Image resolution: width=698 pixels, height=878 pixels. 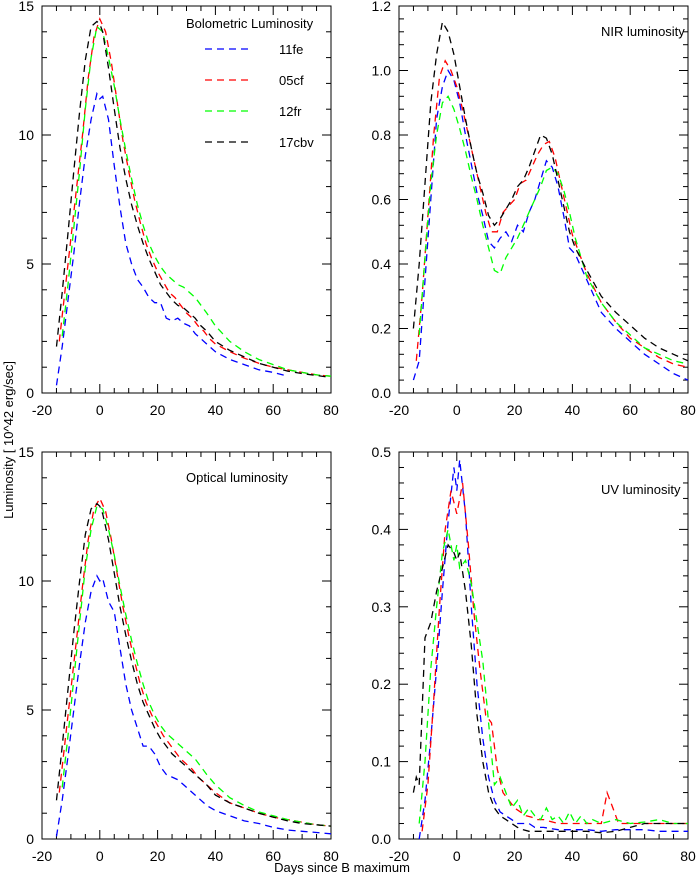 What do you see at coordinates (296, 142) in the screenshot?
I see `legend-label: 17cbv` at bounding box center [296, 142].